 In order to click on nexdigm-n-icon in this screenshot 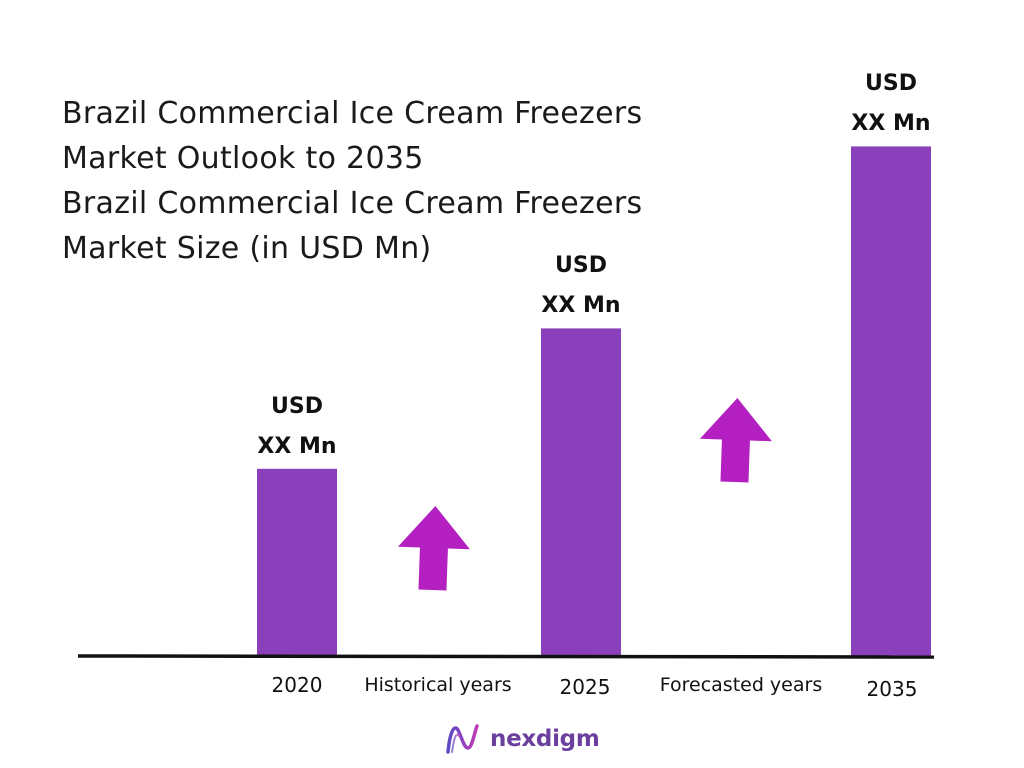, I will do `click(462, 739)`.